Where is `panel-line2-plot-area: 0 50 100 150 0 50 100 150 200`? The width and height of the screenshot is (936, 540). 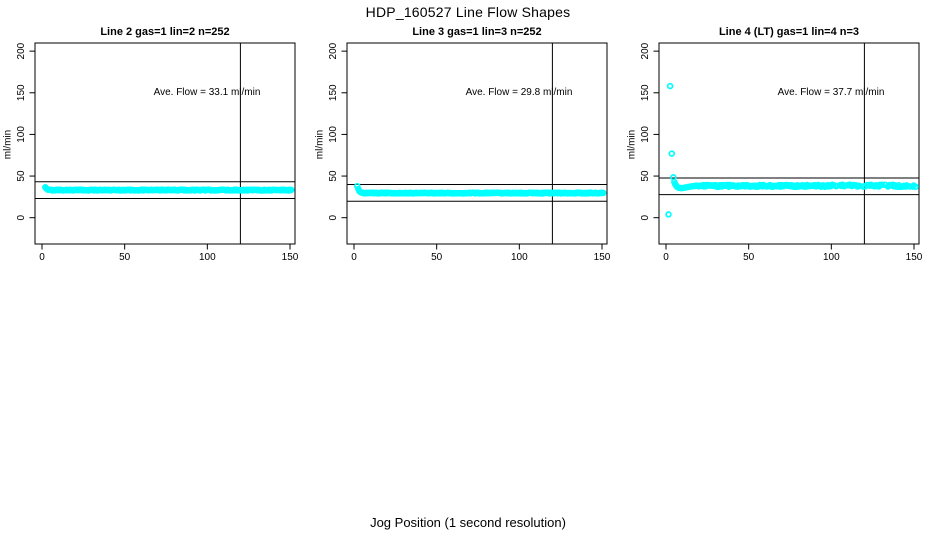 panel-line2-plot-area: 0 50 100 150 0 50 100 150 200 is located at coordinates (157, 152).